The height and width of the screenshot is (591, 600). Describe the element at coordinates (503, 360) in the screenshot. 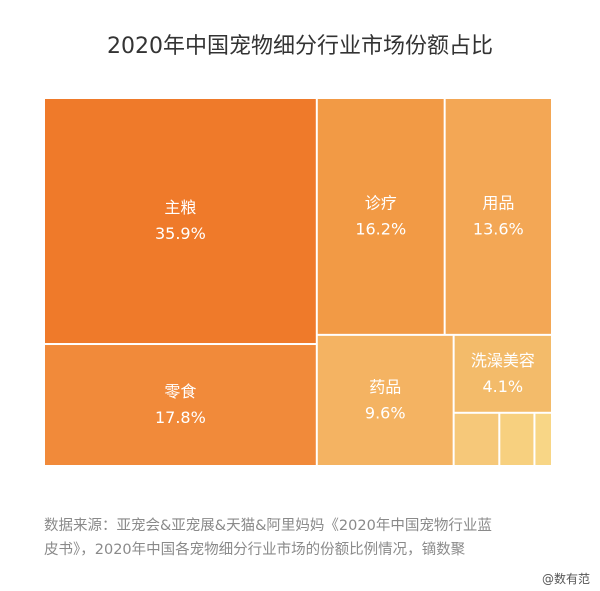

I see `tile-name-5: 洗澡美容` at that location.